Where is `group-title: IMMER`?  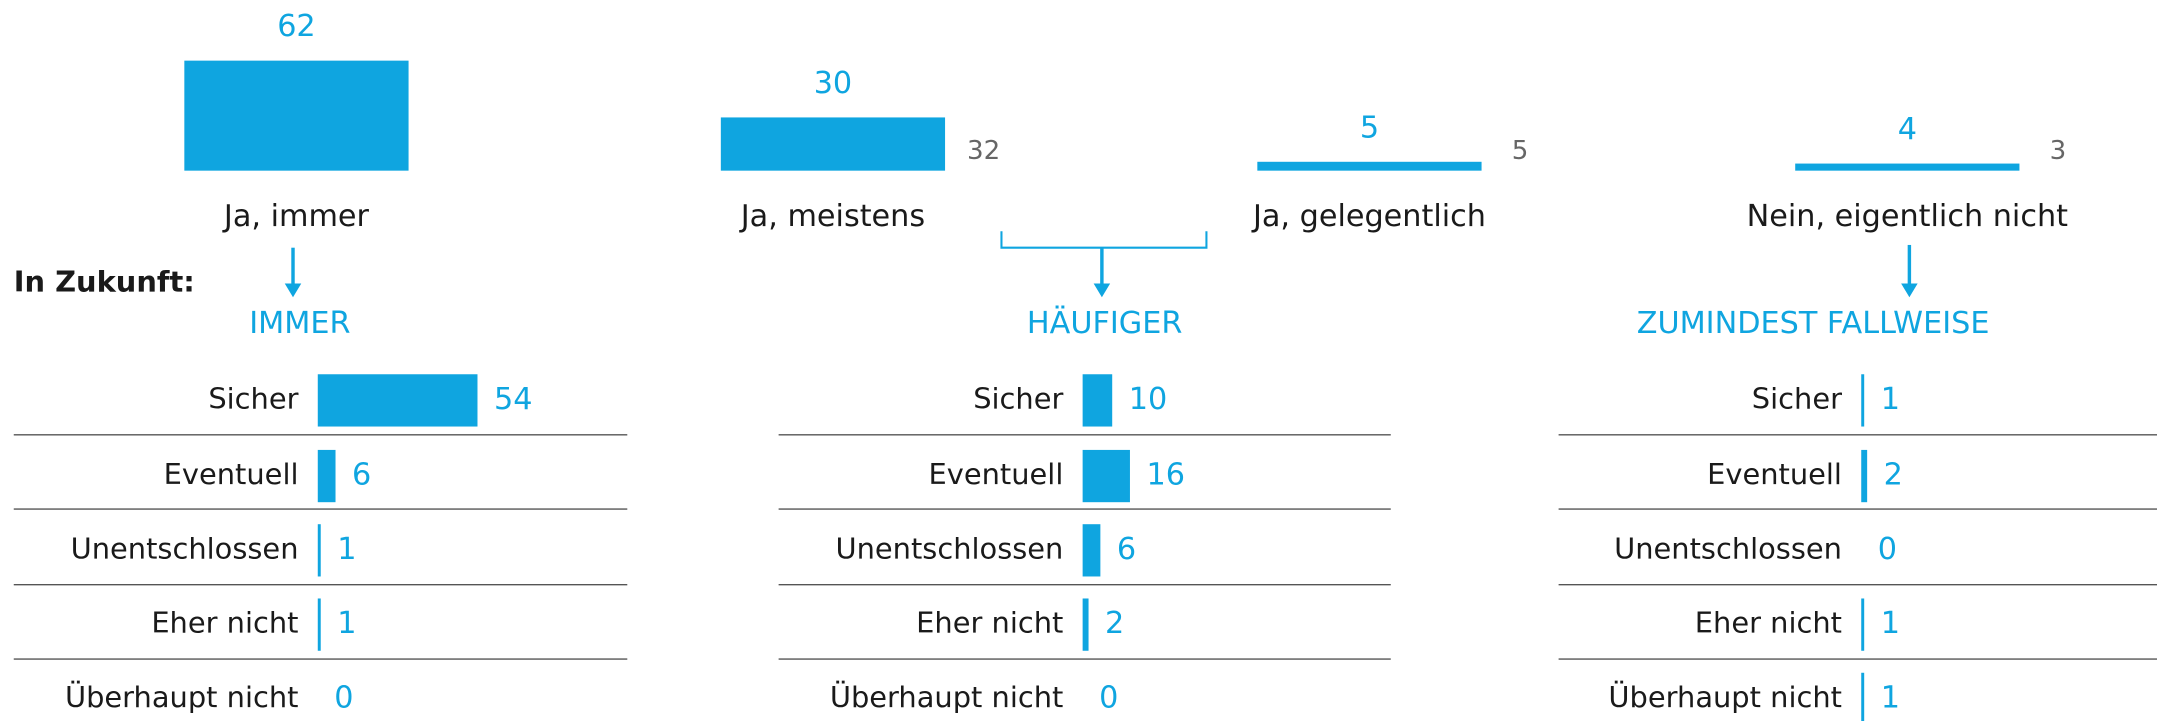 group-title: IMMER is located at coordinates (299, 323).